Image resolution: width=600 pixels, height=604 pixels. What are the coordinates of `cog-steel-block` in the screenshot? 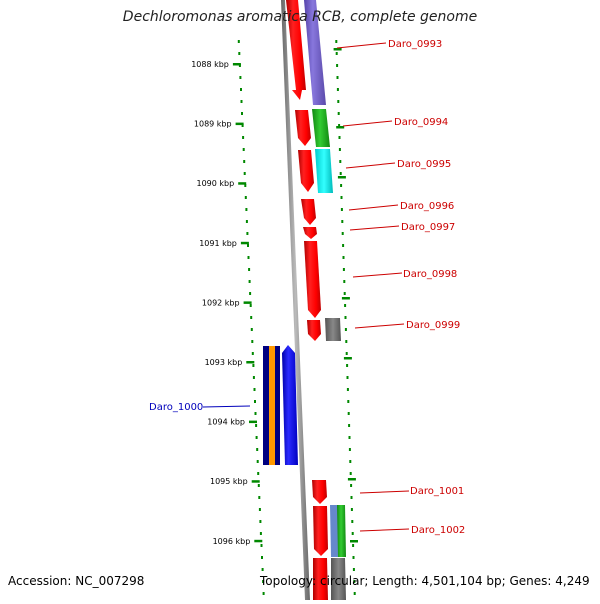 It's located at (334, 531).